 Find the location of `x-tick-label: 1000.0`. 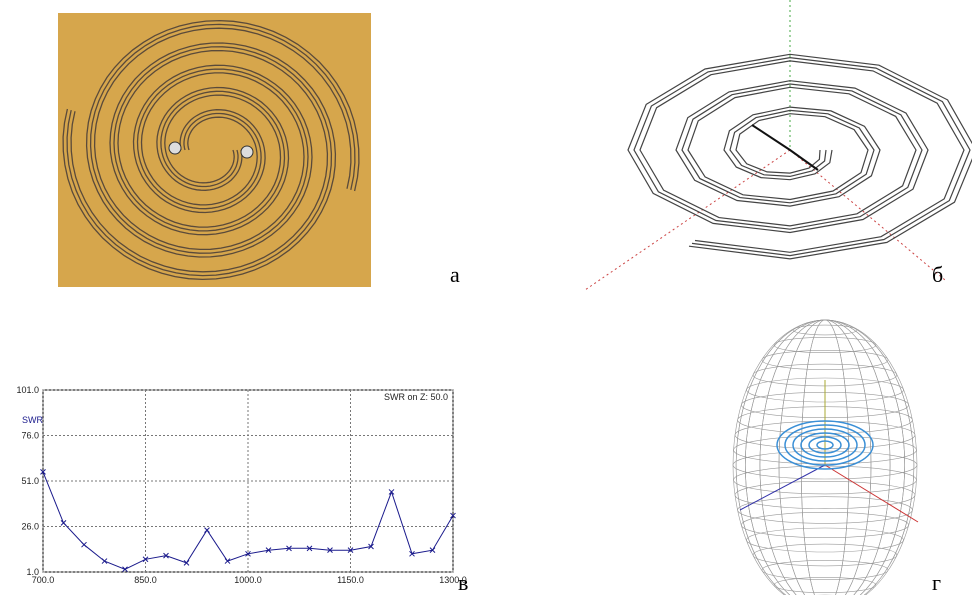

x-tick-label: 1000.0 is located at coordinates (248, 580).